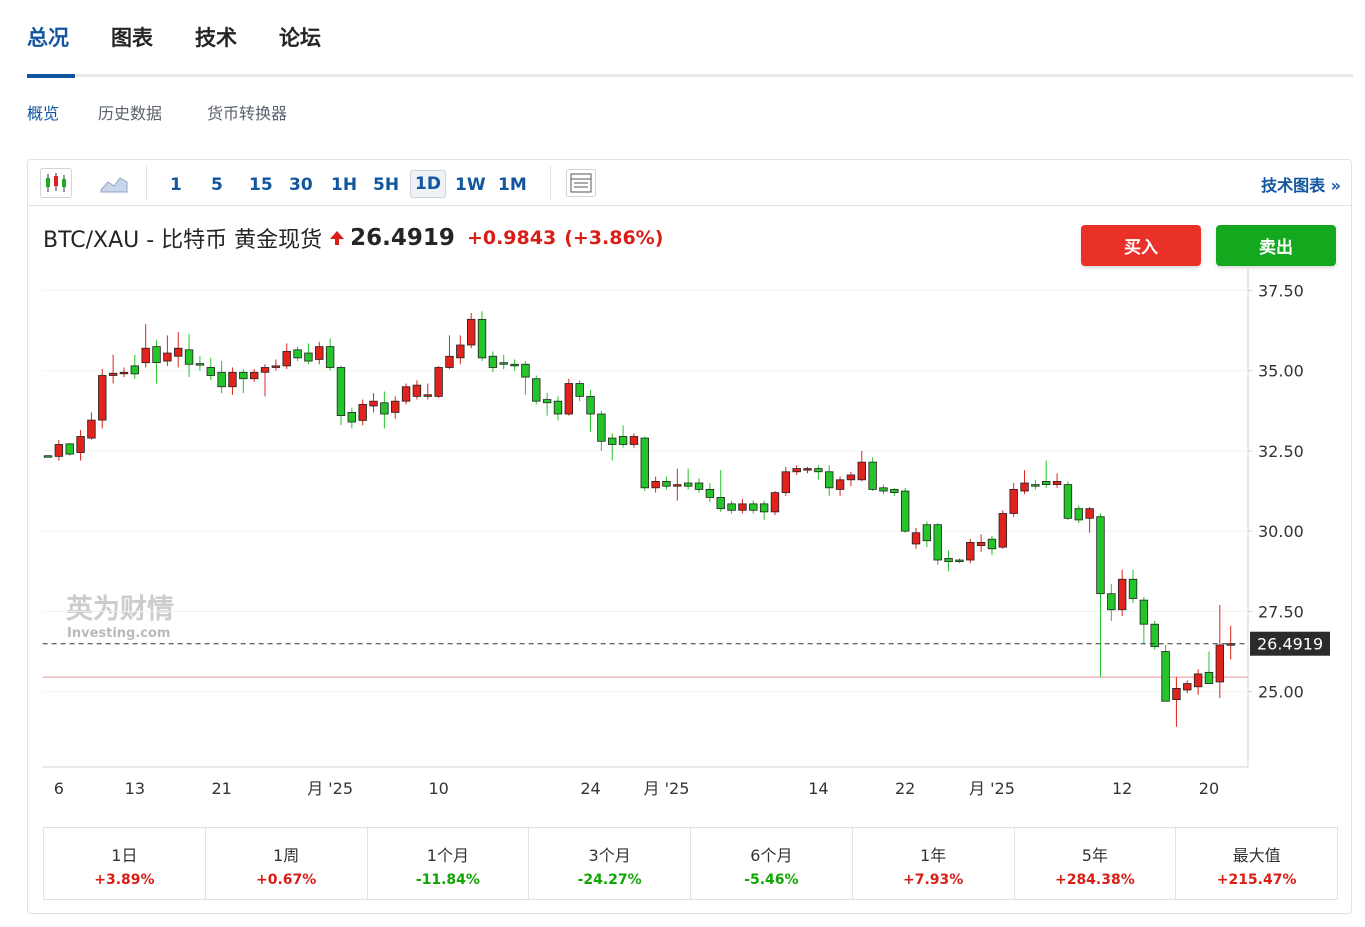 This screenshot has width=1365, height=927. I want to click on interval: 15, so click(261, 185).